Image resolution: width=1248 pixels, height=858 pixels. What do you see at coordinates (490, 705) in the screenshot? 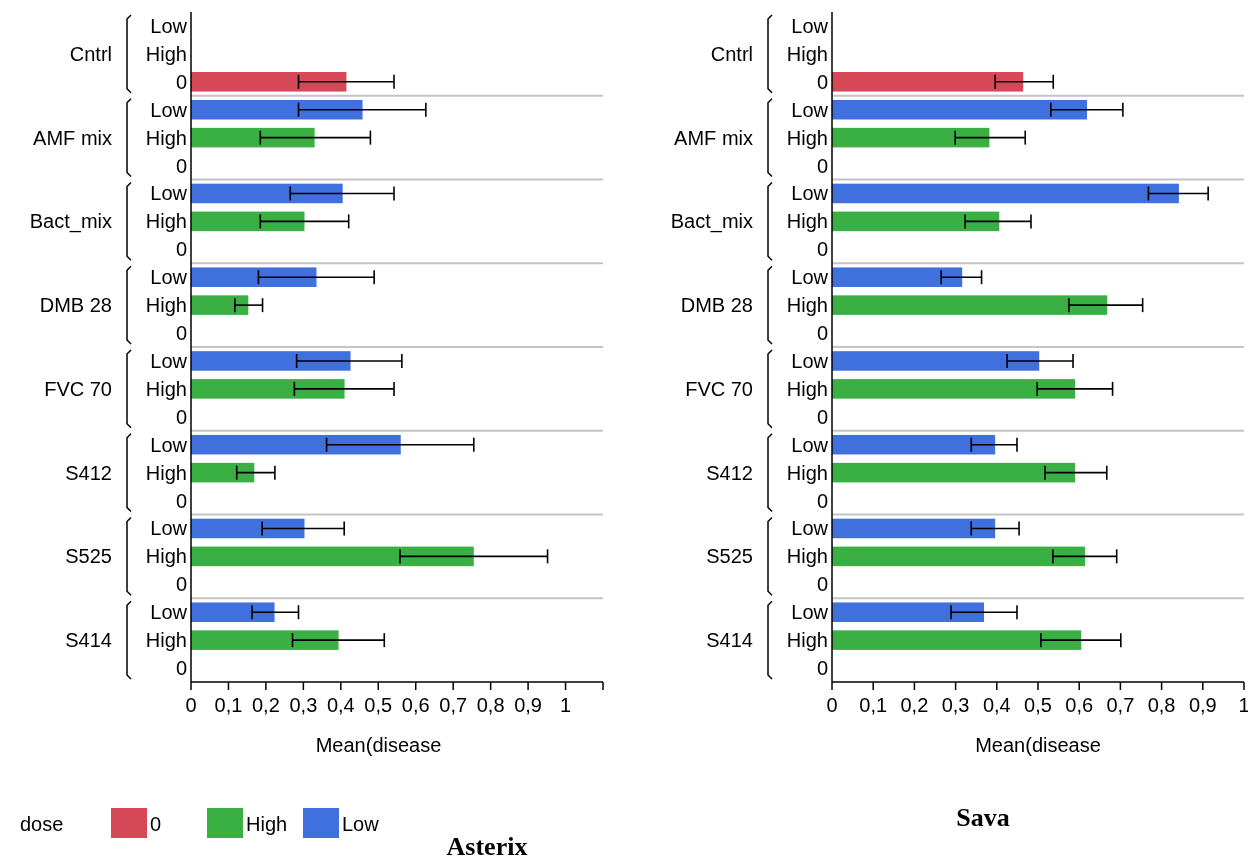
I see `x-tick-label: 0,8` at bounding box center [490, 705].